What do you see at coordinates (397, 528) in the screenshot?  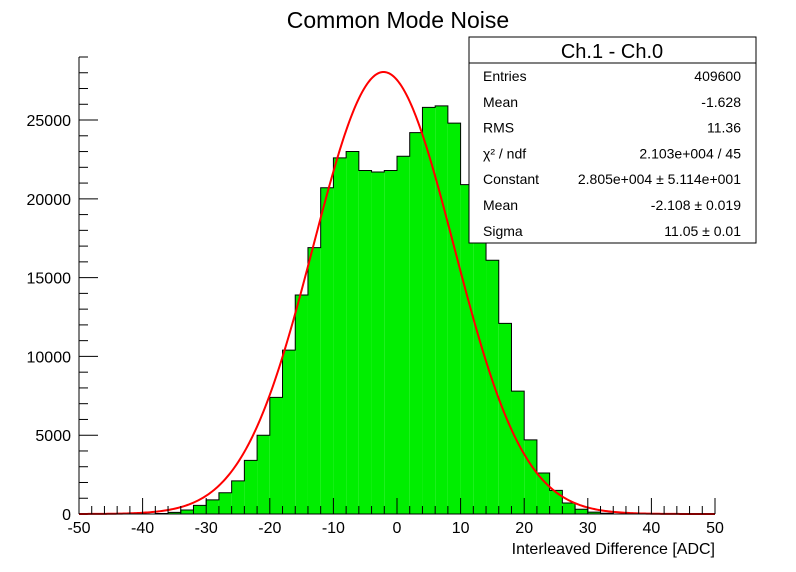 I see `x-tick-label: 0` at bounding box center [397, 528].